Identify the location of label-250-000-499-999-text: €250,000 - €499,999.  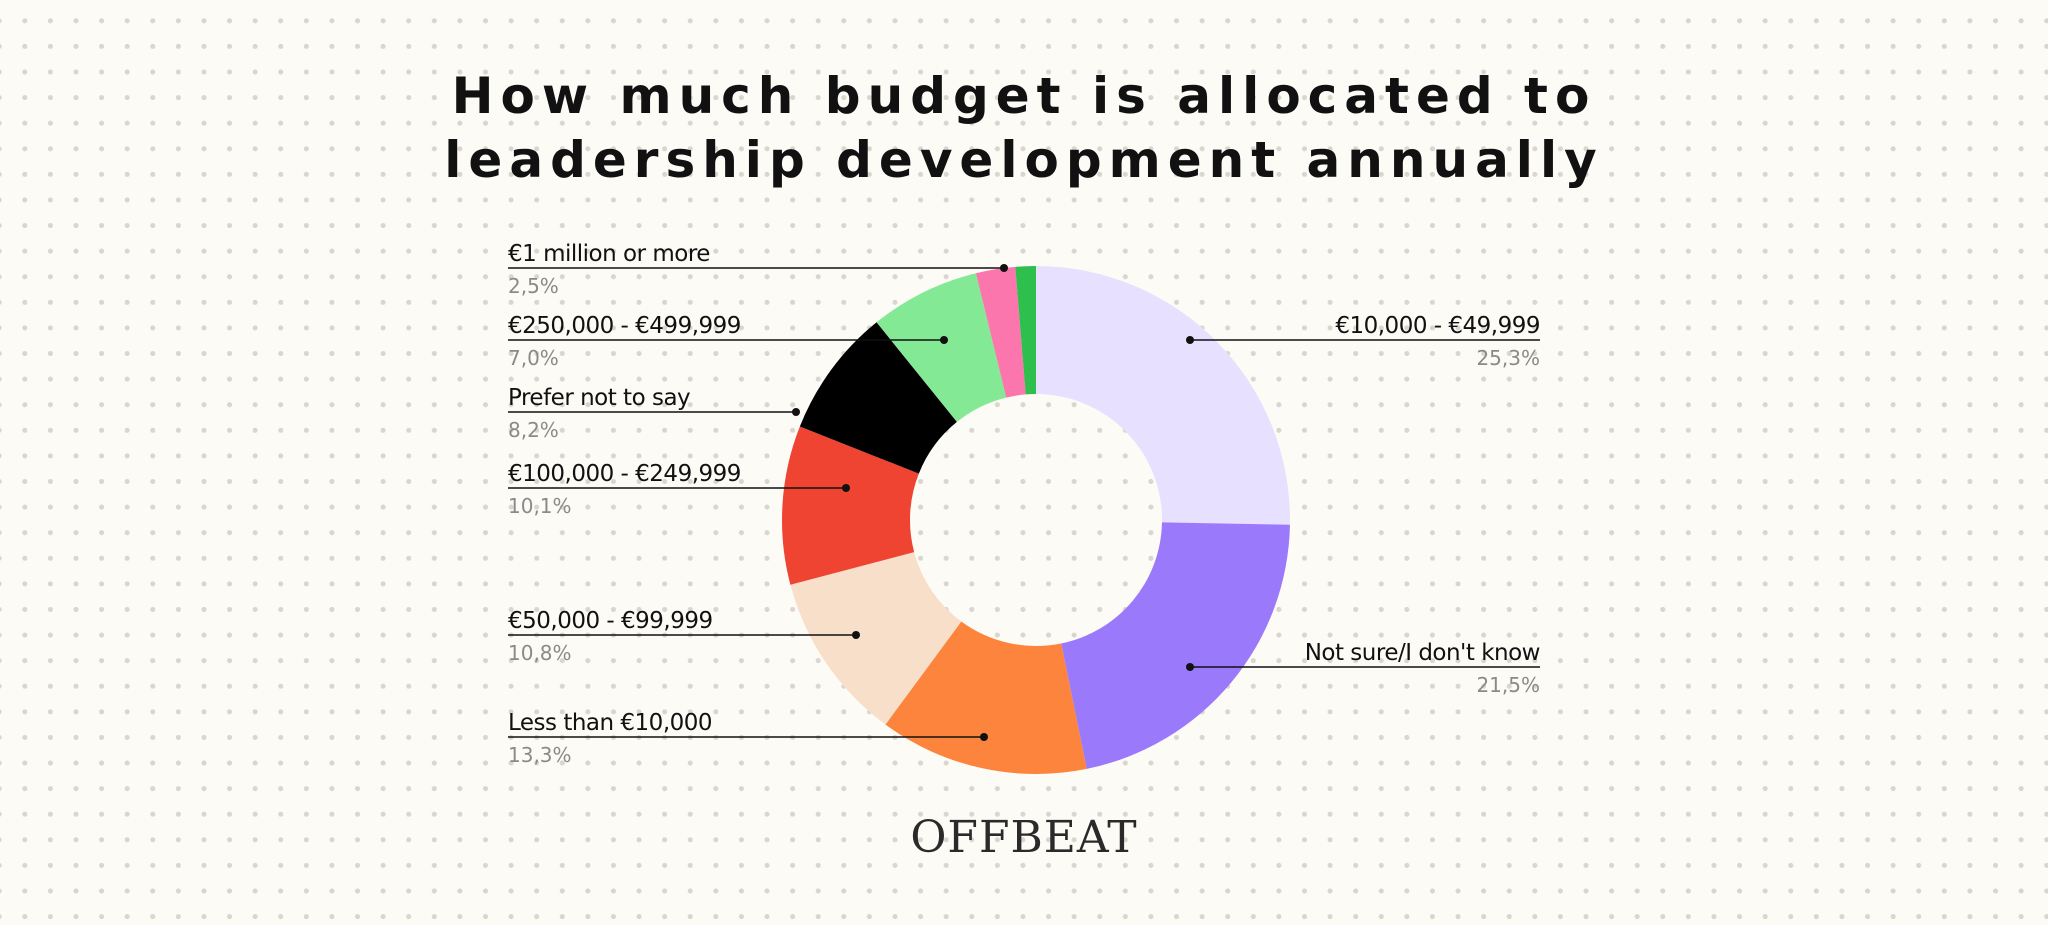
(624, 326).